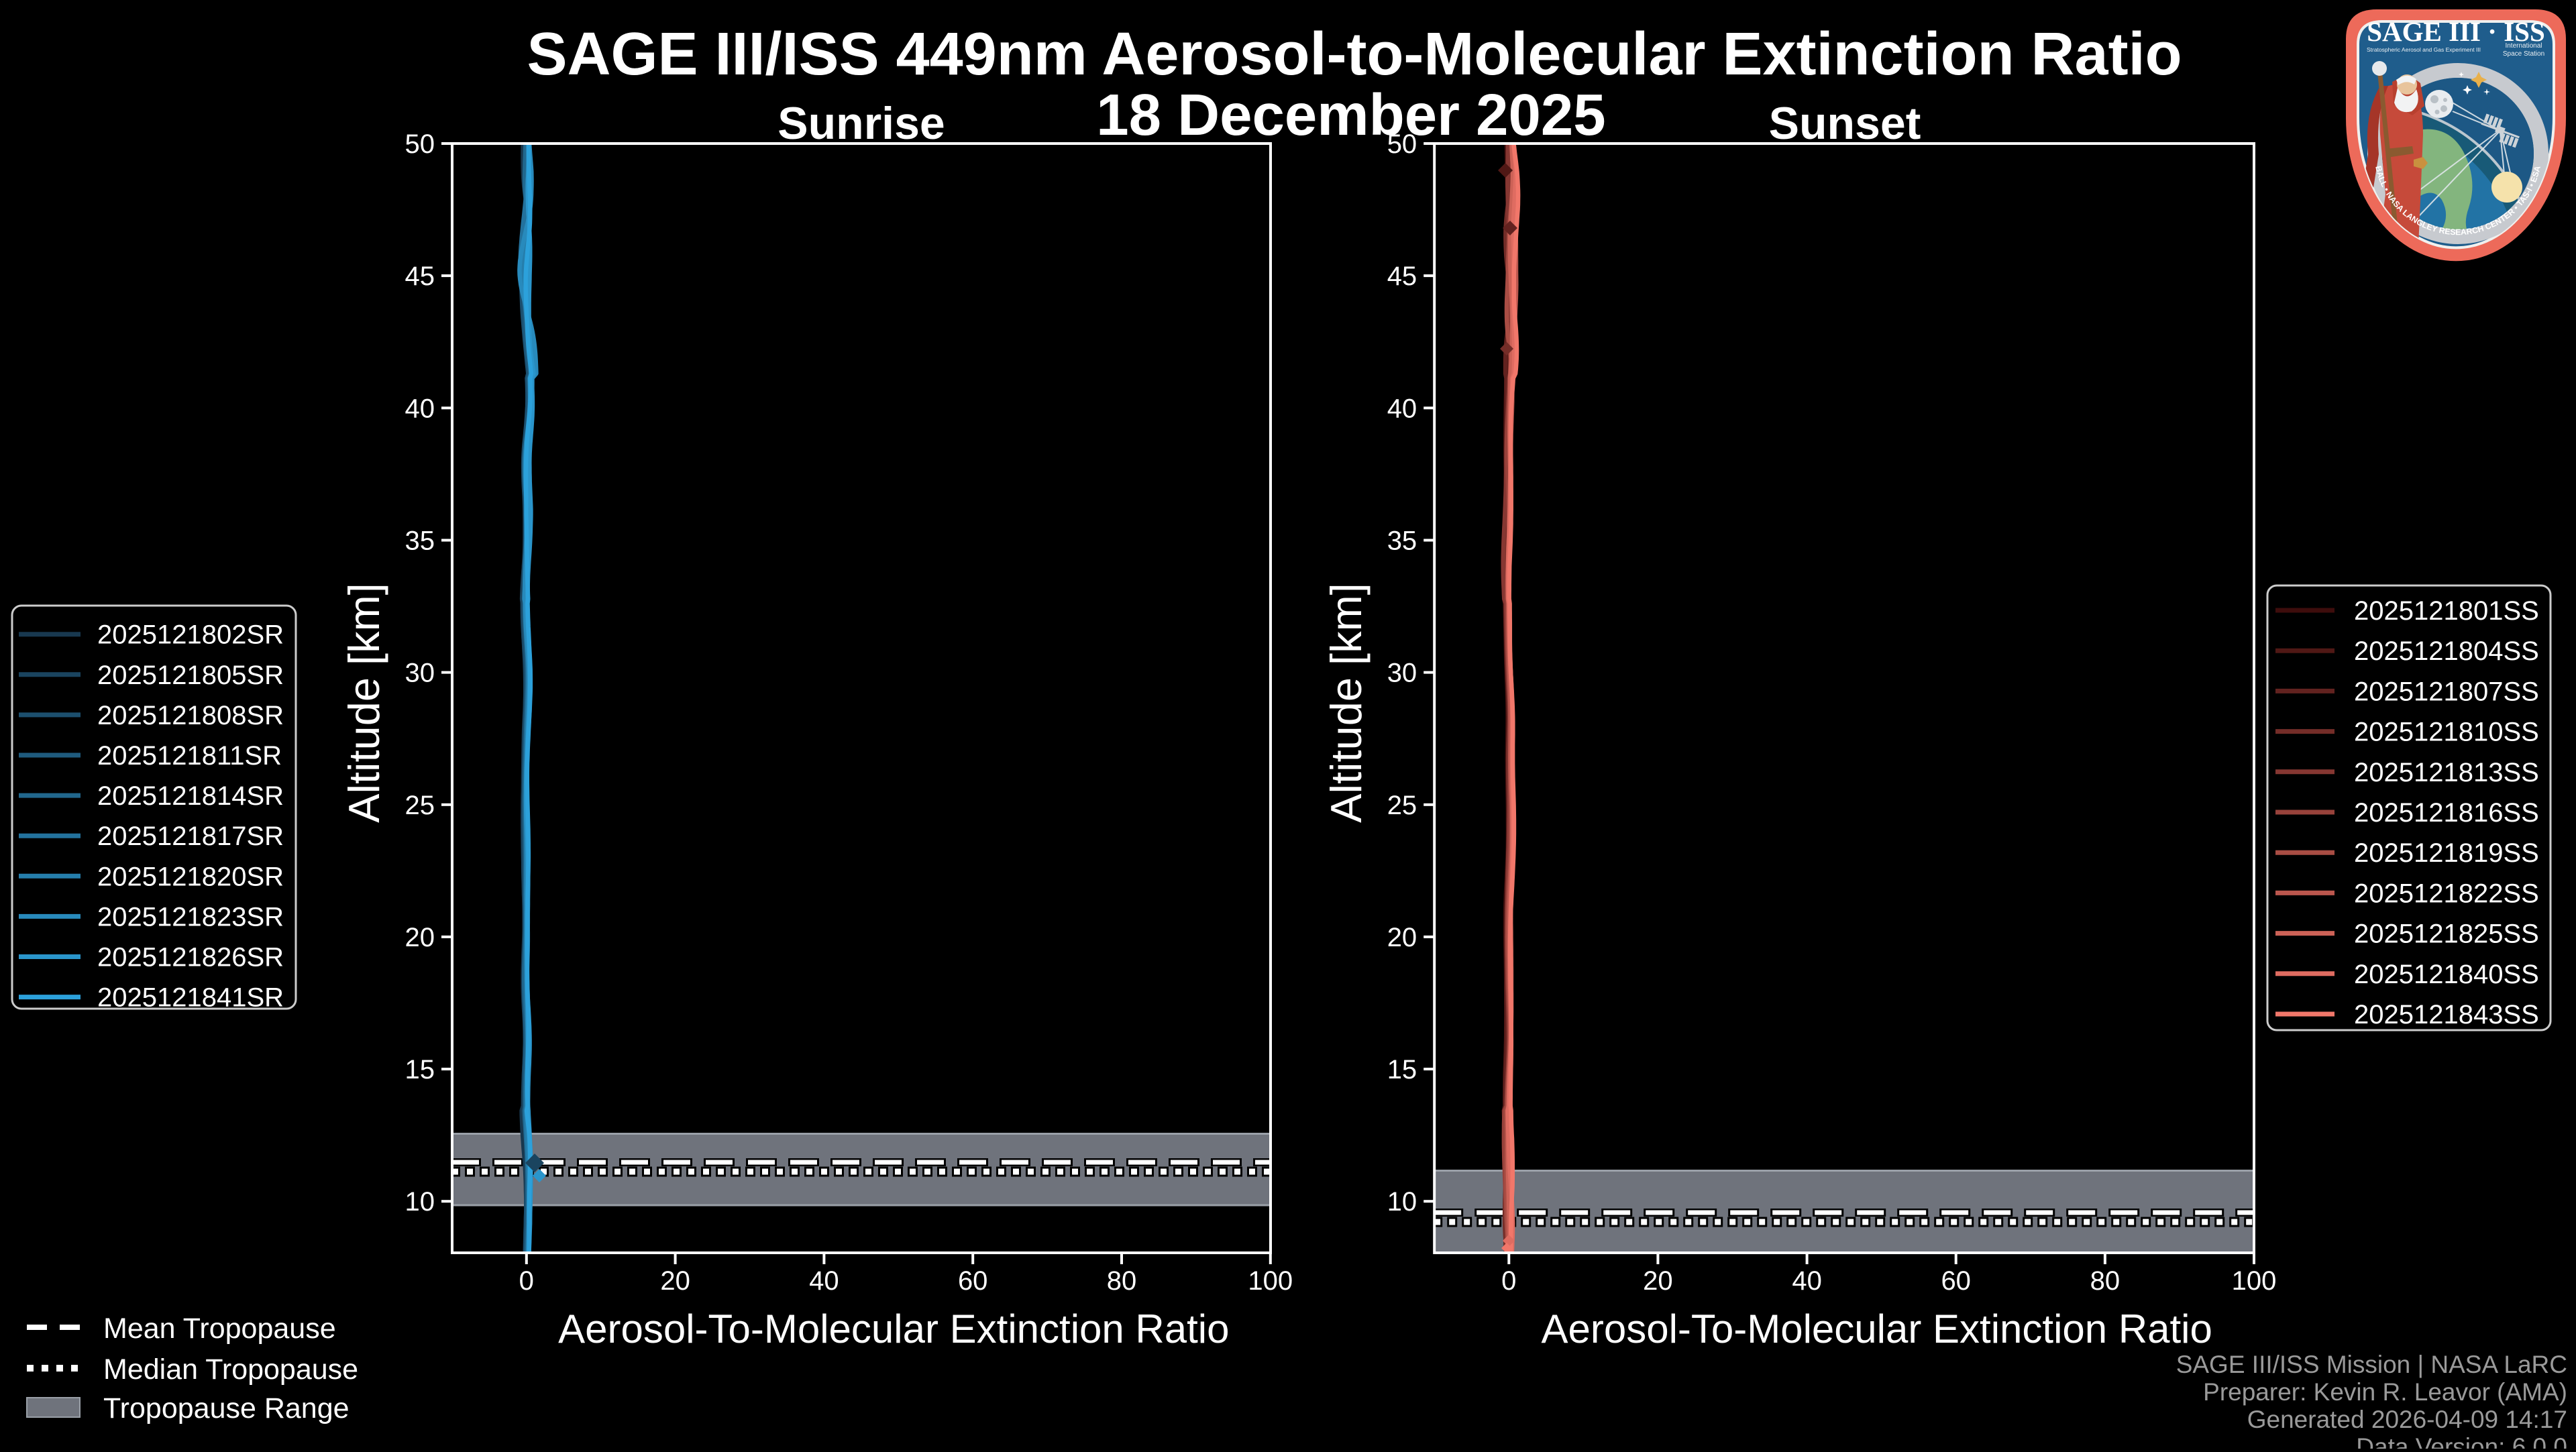 The height and width of the screenshot is (1452, 2576). I want to click on svg-text: 2025121807SS, so click(2446, 691).